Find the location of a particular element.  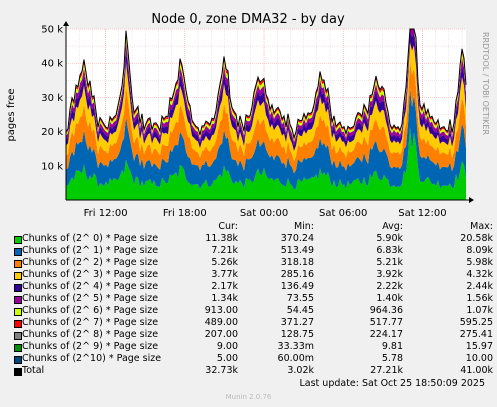

legend-avg: 964.36 is located at coordinates (386, 310).